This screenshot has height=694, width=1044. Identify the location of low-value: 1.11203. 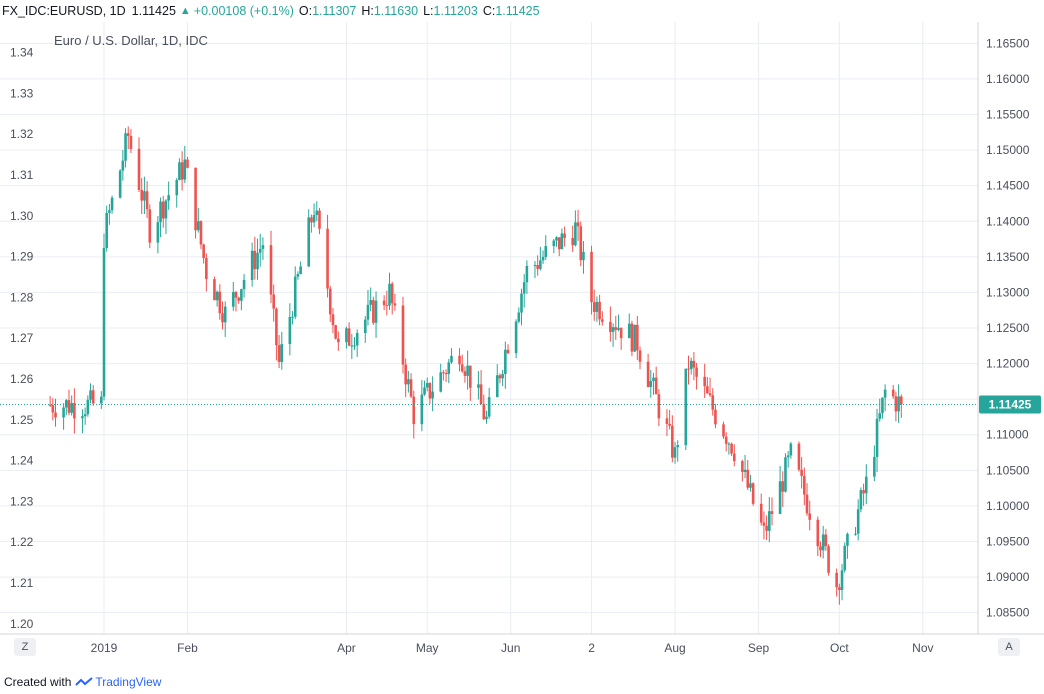
(455, 11).